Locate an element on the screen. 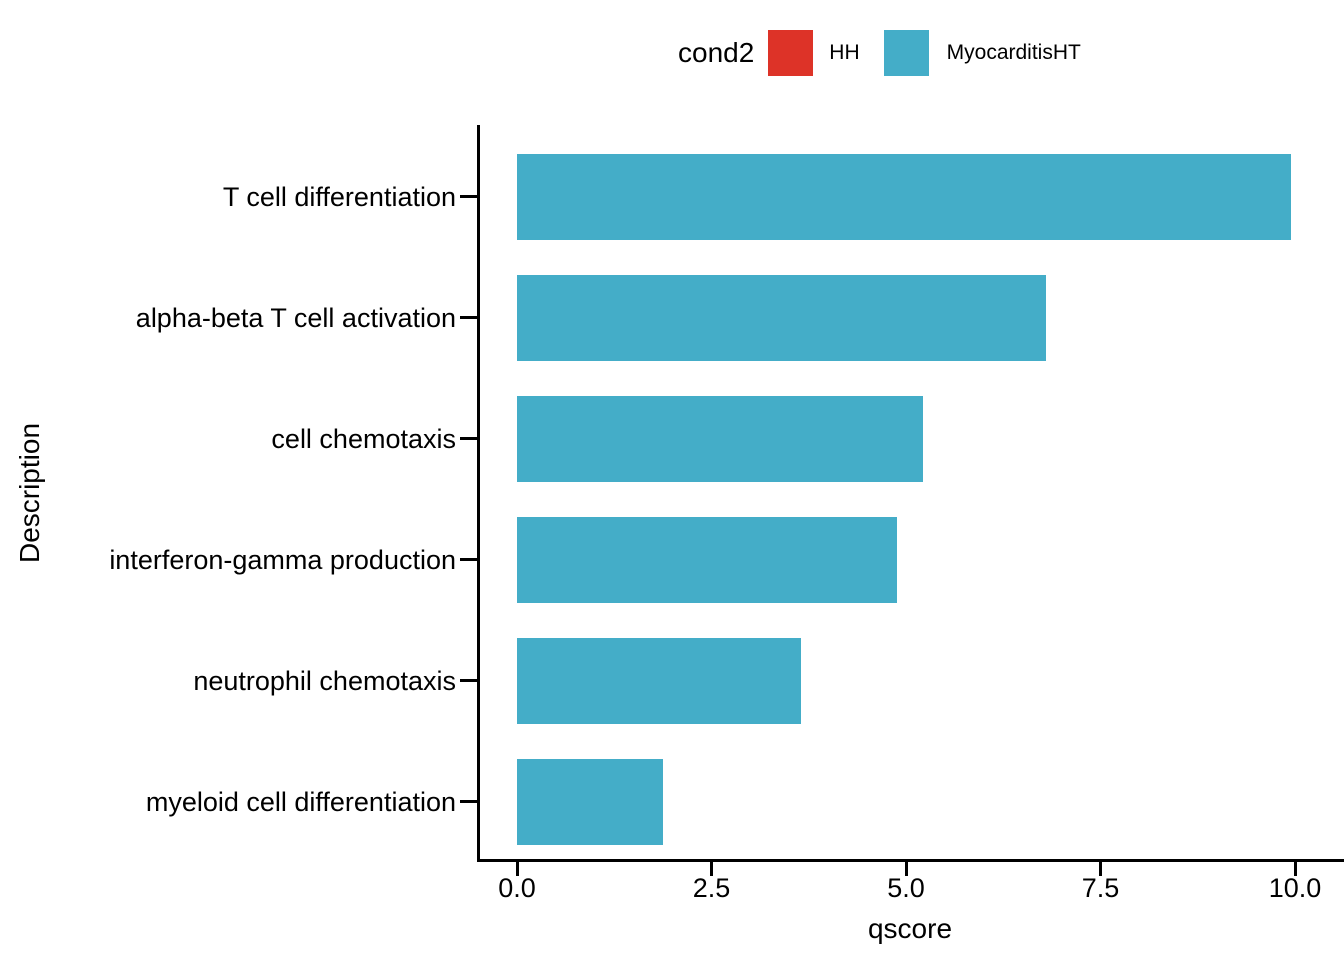 The image size is (1344, 960). legend-label-myocarditisht: MyocarditisHT is located at coordinates (1013, 52).